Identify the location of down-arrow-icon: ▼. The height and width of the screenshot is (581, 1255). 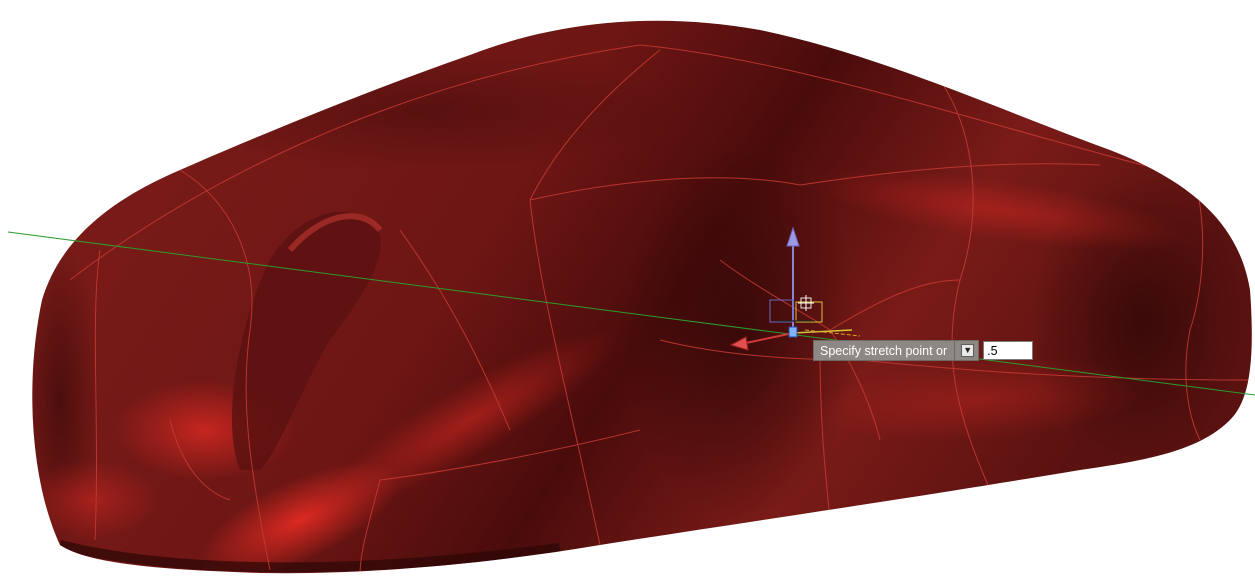
(968, 350).